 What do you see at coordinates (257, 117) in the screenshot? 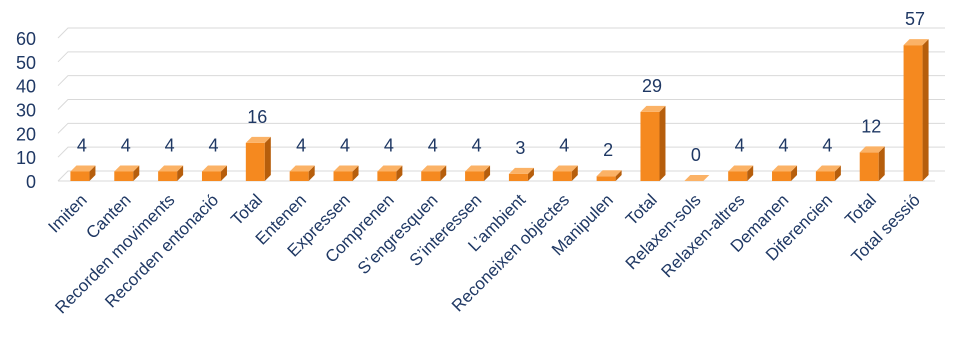
I see `data-label: 16` at bounding box center [257, 117].